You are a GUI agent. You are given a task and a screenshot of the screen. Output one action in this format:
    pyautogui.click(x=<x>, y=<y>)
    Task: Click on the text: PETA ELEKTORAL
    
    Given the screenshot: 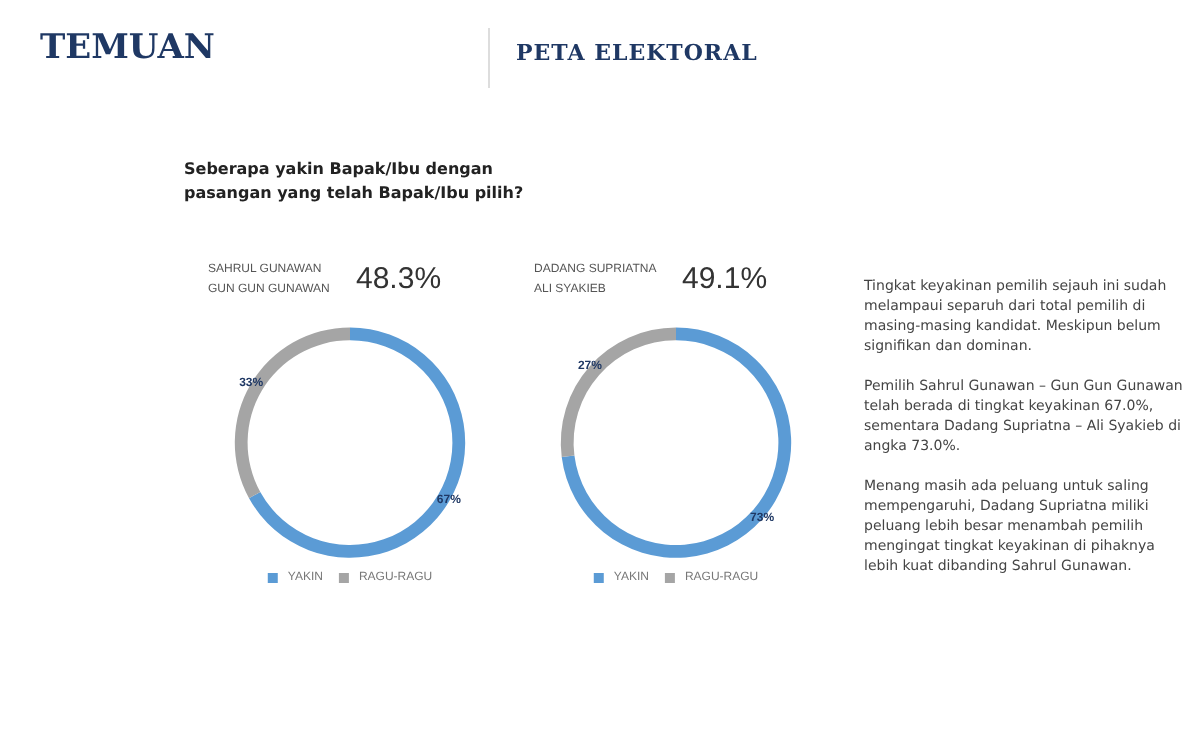 What is the action you would take?
    pyautogui.click(x=637, y=53)
    